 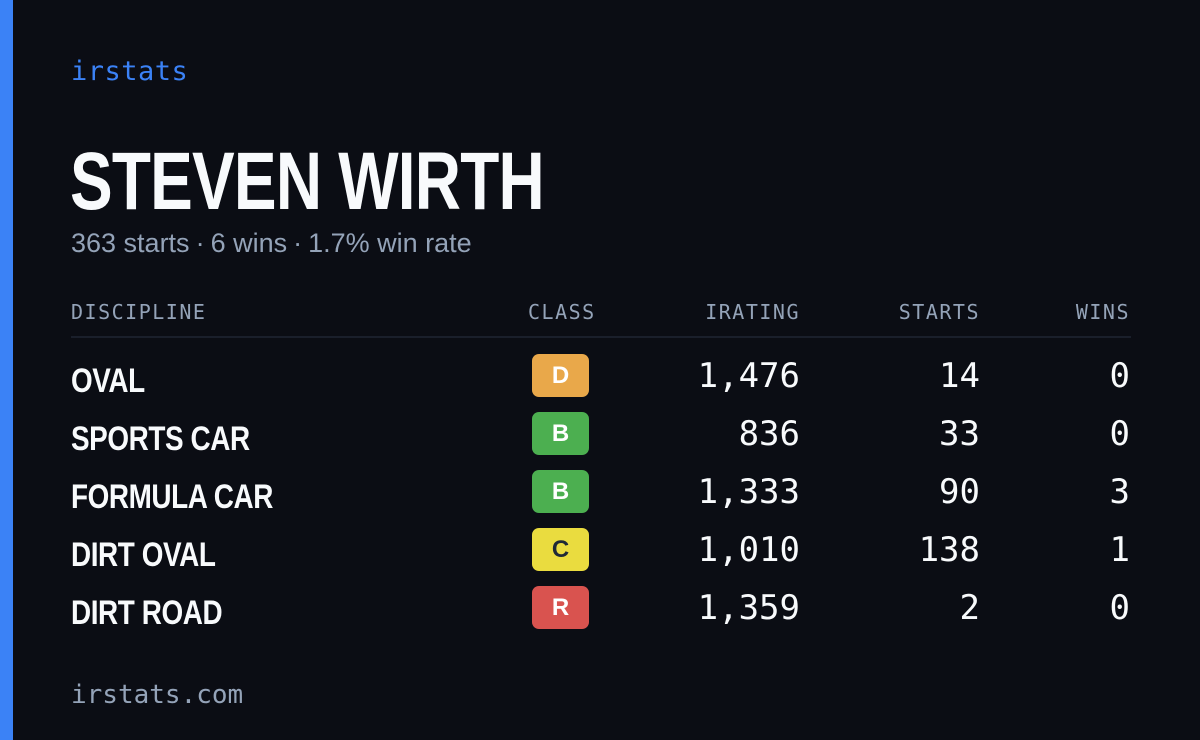 What do you see at coordinates (601, 613) in the screenshot?
I see `table-row: DIRT ROAD R 1,359 2 0` at bounding box center [601, 613].